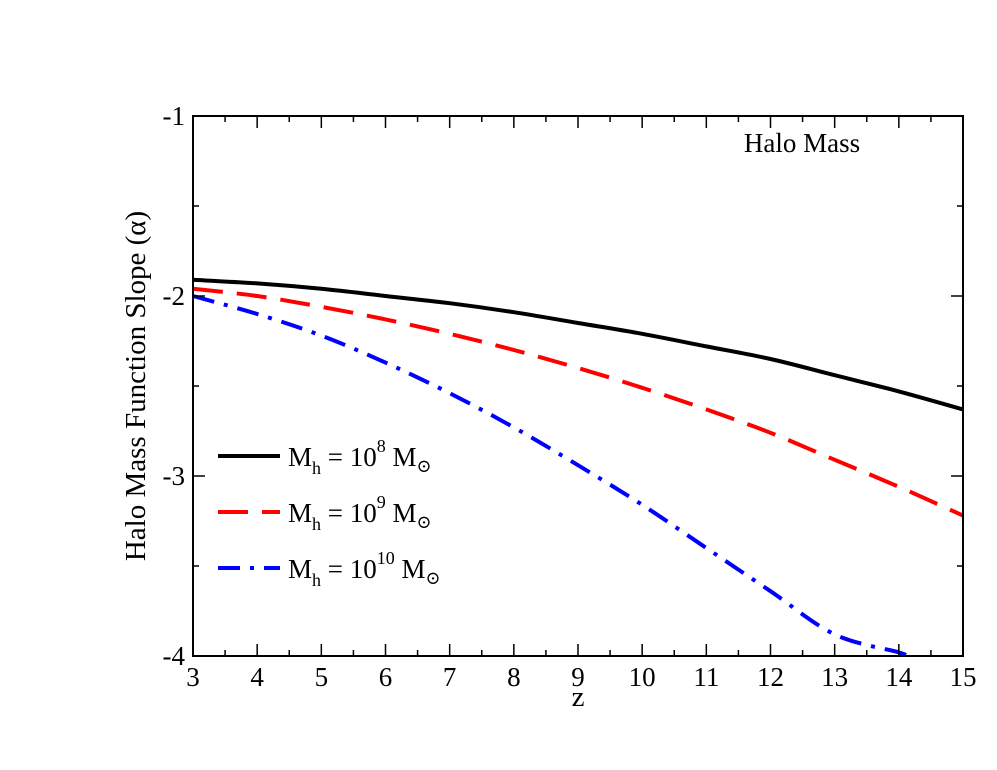  Describe the element at coordinates (322, 677) in the screenshot. I see `x-tick-label: 5` at that location.